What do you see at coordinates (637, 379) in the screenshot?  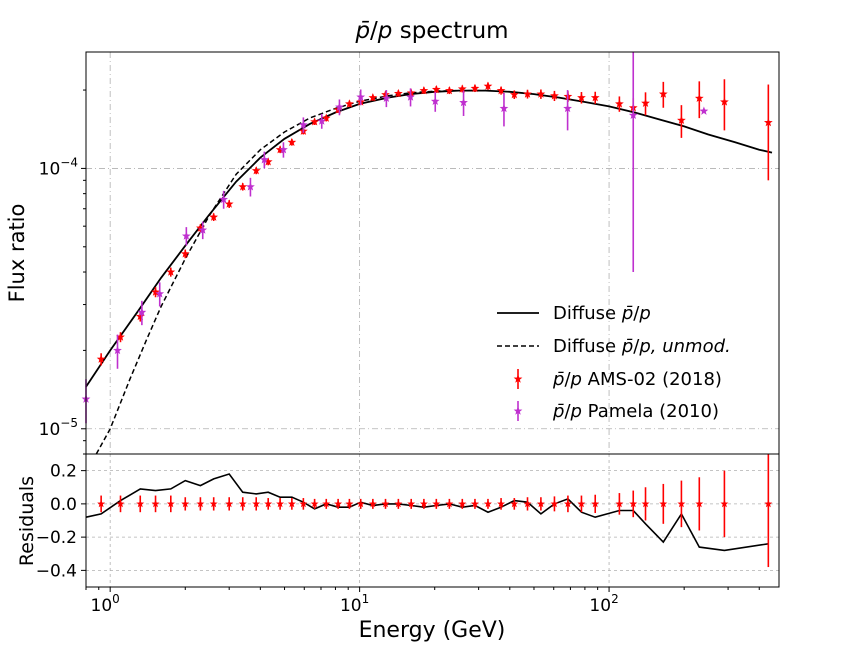 I see `legend-label-ams02: p̄/p AMS-02 (2018)` at bounding box center [637, 379].